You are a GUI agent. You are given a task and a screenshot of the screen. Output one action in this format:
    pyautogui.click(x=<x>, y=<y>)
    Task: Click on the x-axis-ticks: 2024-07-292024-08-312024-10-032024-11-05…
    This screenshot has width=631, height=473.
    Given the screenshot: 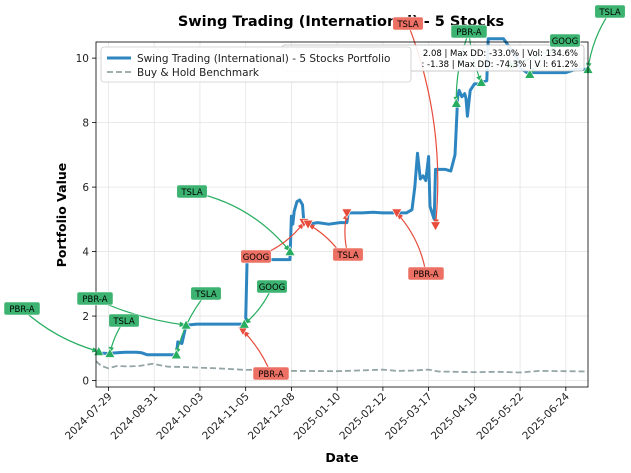 What is the action you would take?
    pyautogui.click(x=317, y=414)
    